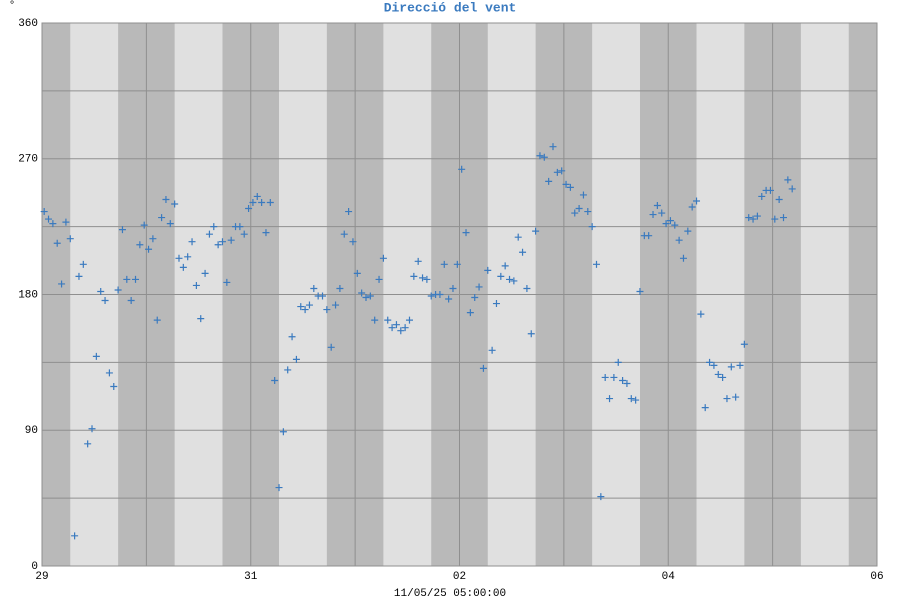 This screenshot has width=900, height=600. I want to click on x-tick-label: 29, so click(41, 577).